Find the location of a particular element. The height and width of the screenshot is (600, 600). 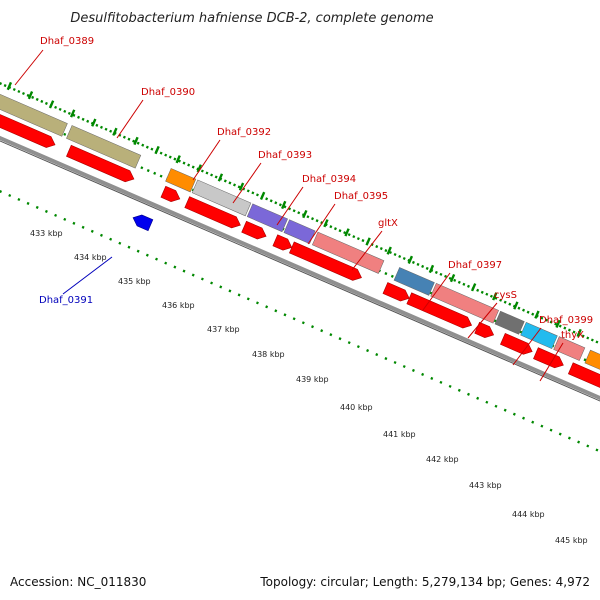

tick-label: 444 kbp is located at coordinates (528, 514).